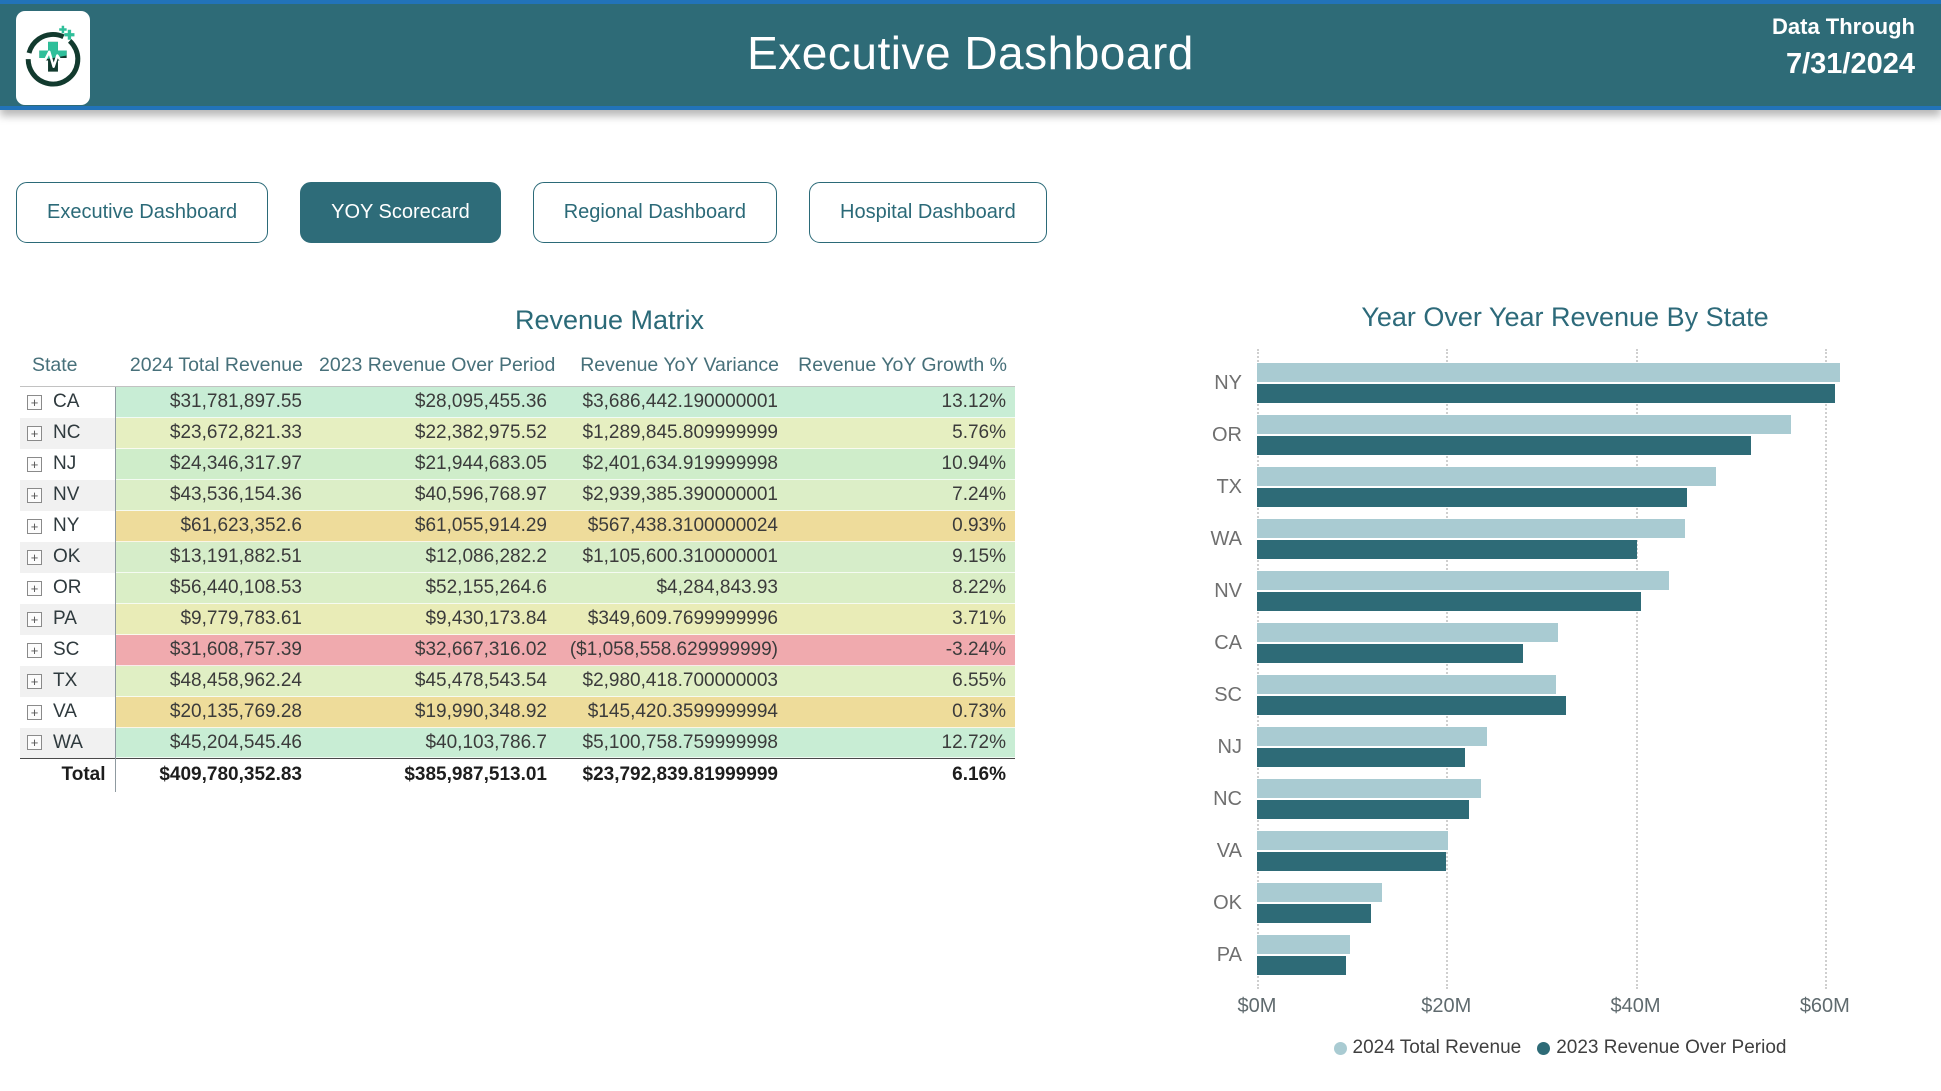 The image size is (1941, 1091). What do you see at coordinates (1369, 788) in the screenshot?
I see `bar-2024-NC` at bounding box center [1369, 788].